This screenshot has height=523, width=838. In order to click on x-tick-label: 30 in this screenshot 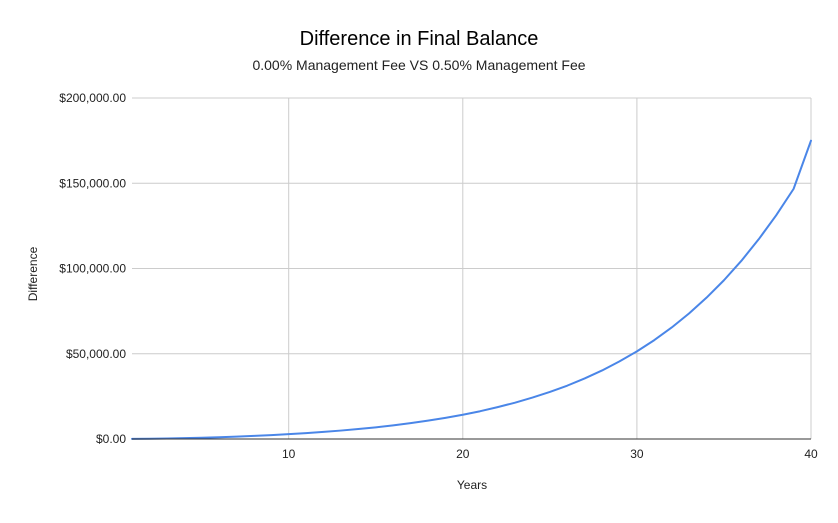, I will do `click(637, 454)`.